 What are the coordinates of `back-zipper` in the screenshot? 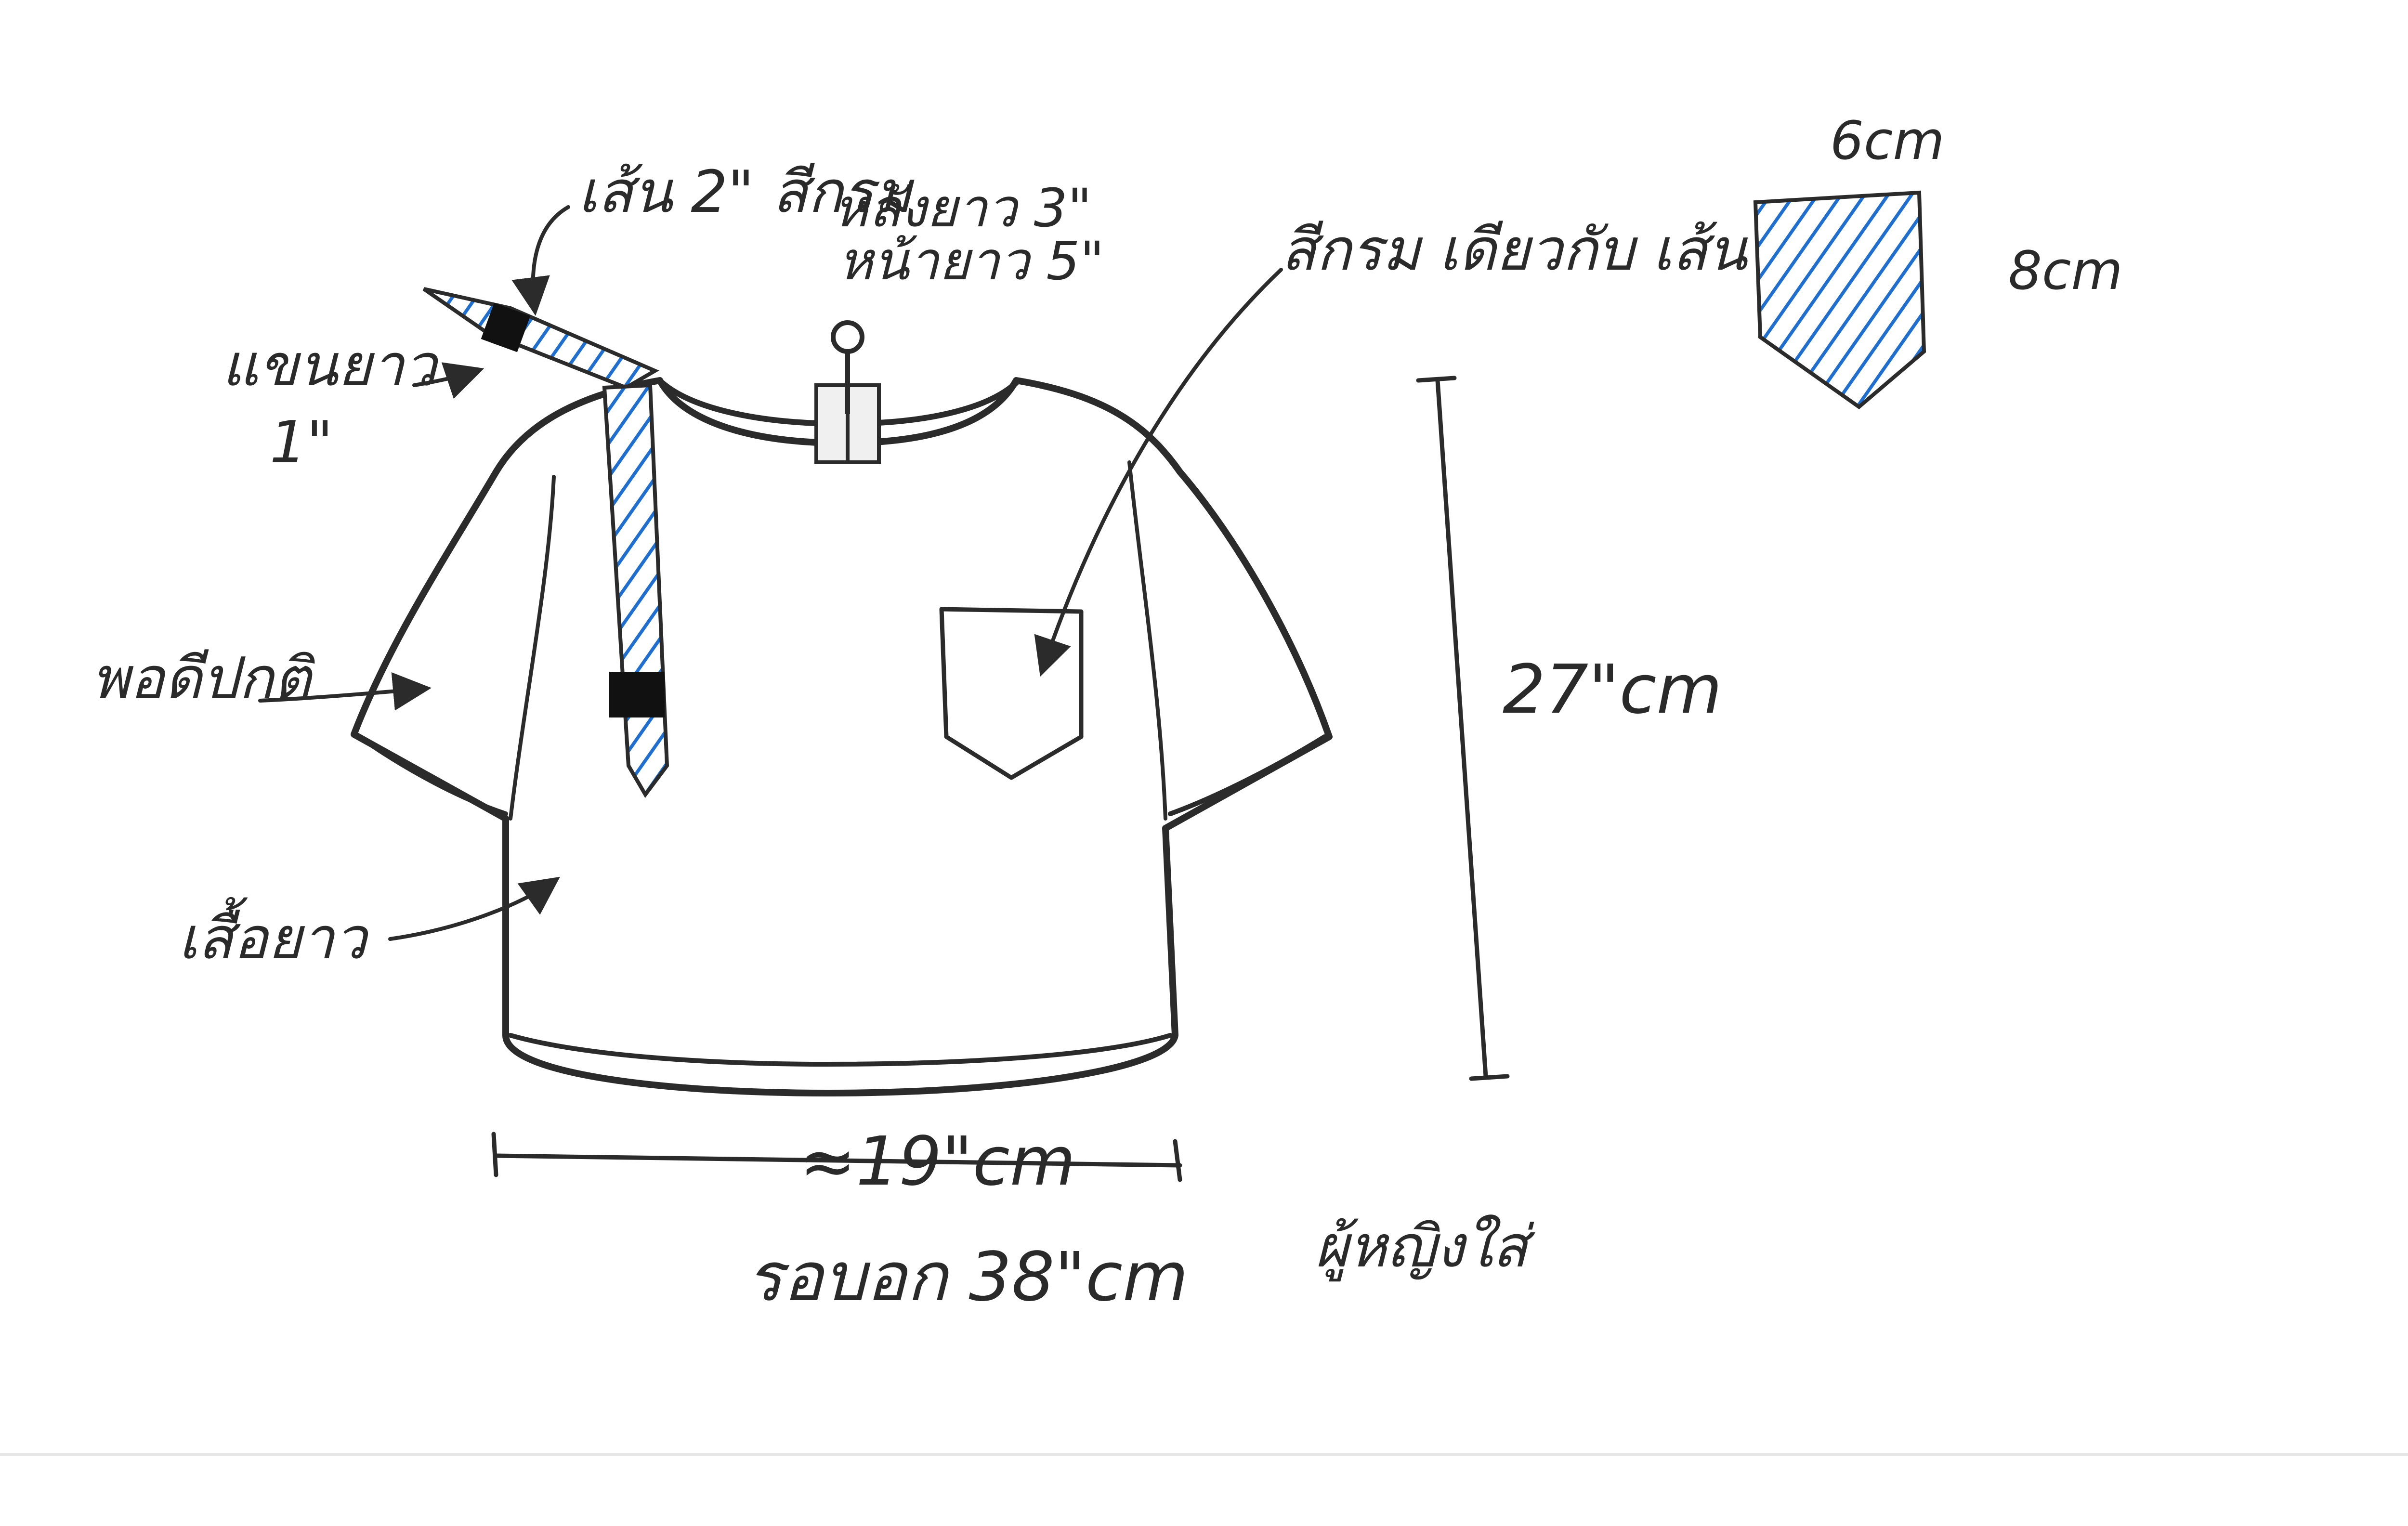 It's located at (847, 392).